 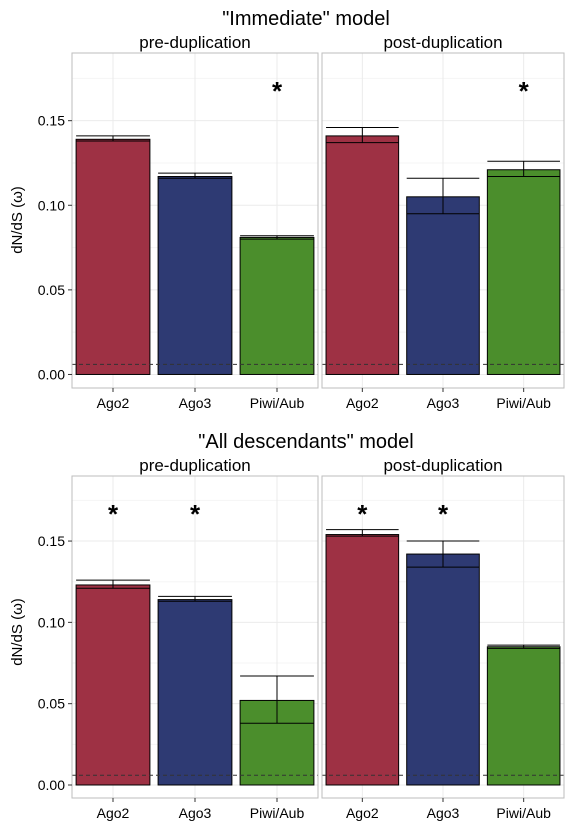 I want to click on bar-immediate-pre-ago2, so click(x=113, y=256).